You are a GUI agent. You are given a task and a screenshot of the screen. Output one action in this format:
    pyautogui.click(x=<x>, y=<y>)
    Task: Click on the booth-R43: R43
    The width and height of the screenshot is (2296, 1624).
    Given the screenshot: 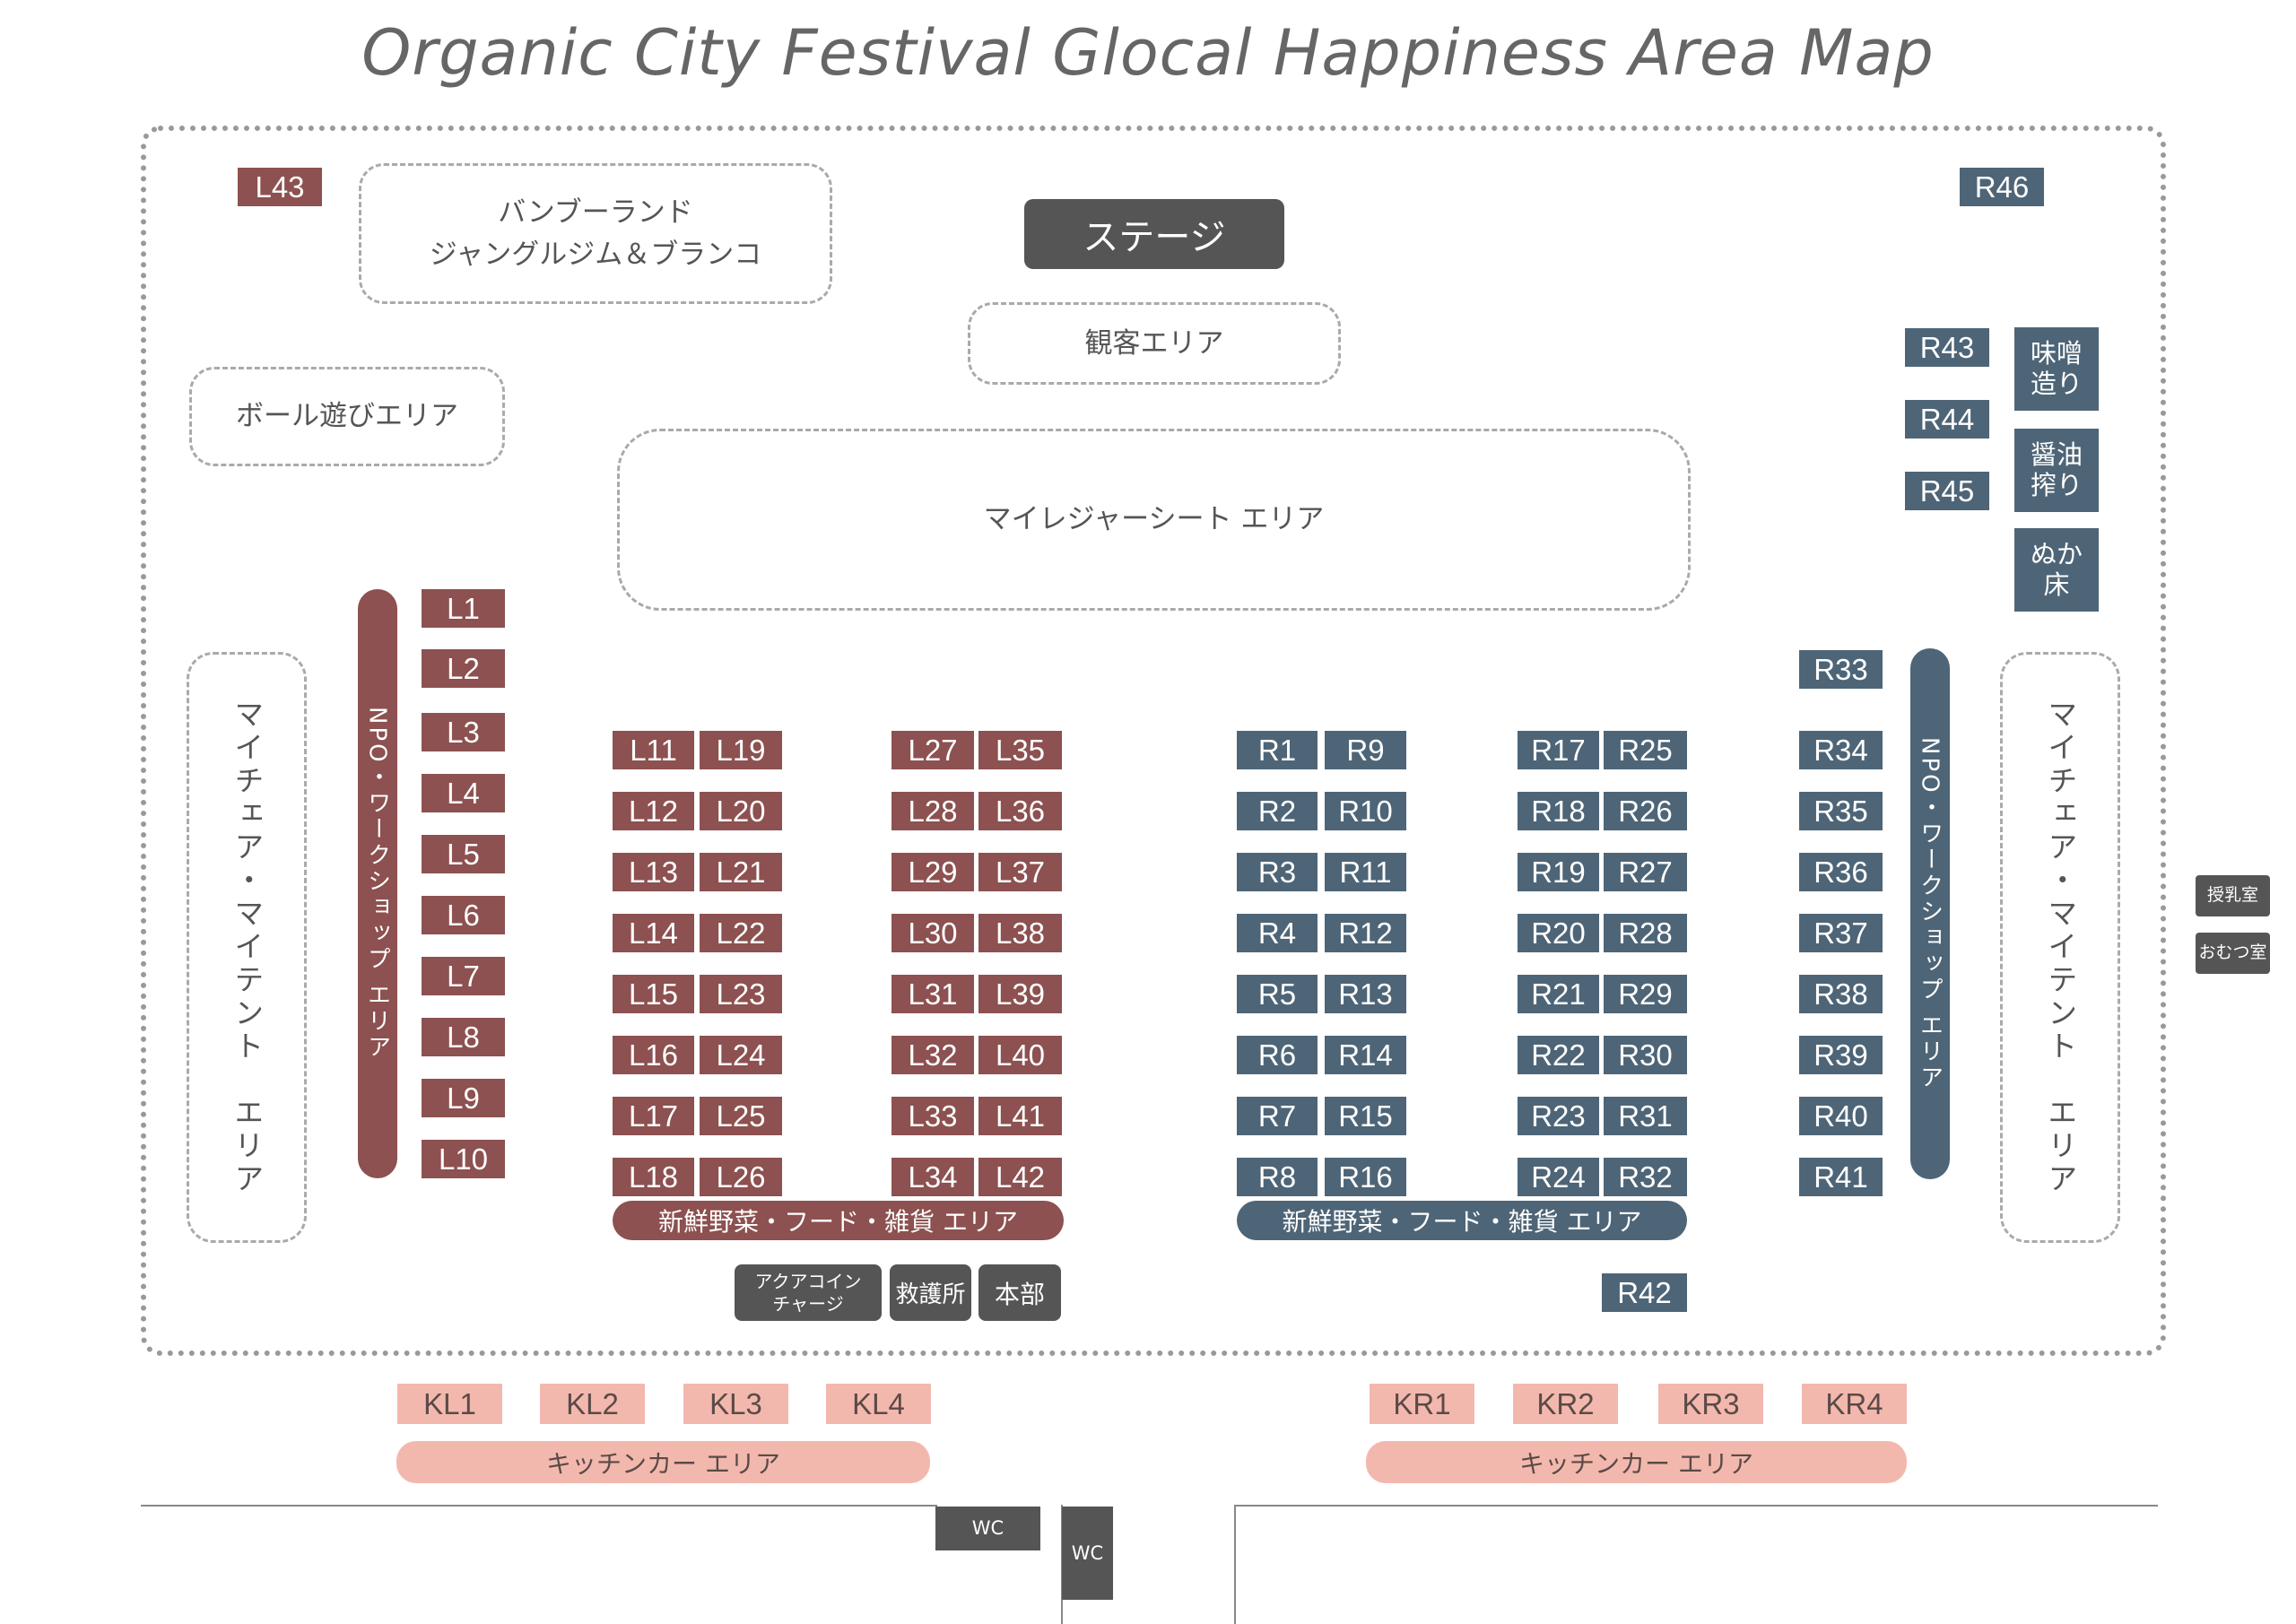 What is the action you would take?
    pyautogui.click(x=1947, y=347)
    